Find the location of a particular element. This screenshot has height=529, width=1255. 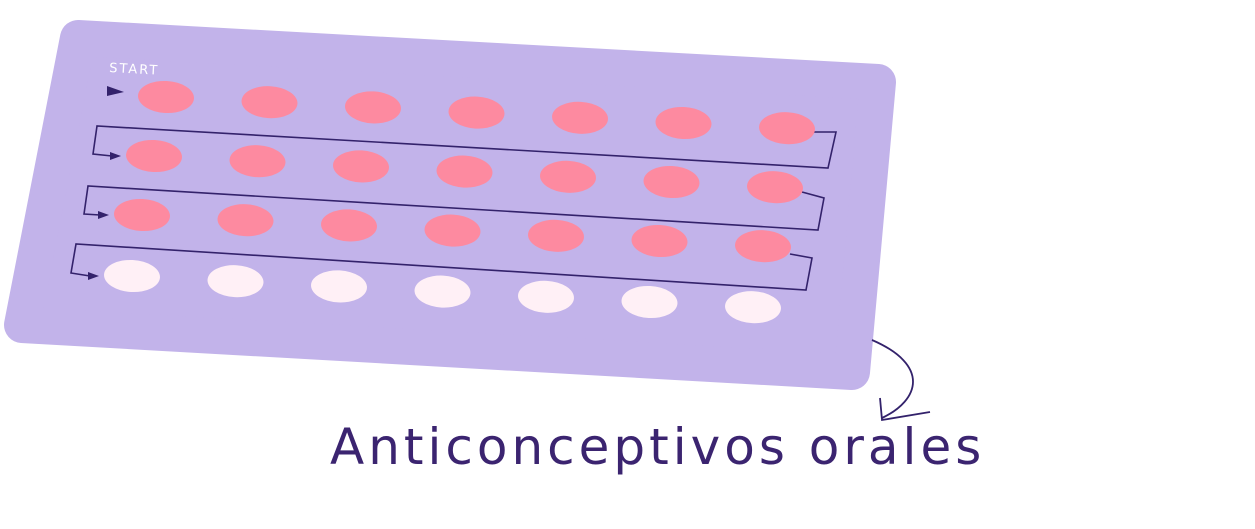

curved-arrow-icon is located at coordinates (892, 379).